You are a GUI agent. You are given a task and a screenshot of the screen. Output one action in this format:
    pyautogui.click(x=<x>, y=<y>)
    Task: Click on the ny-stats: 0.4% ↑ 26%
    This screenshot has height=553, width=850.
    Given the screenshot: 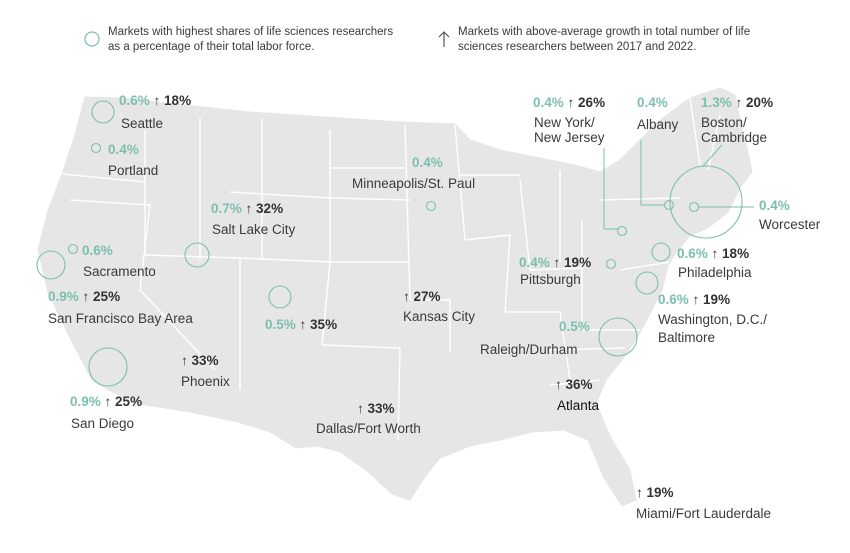 What is the action you would take?
    pyautogui.click(x=569, y=103)
    